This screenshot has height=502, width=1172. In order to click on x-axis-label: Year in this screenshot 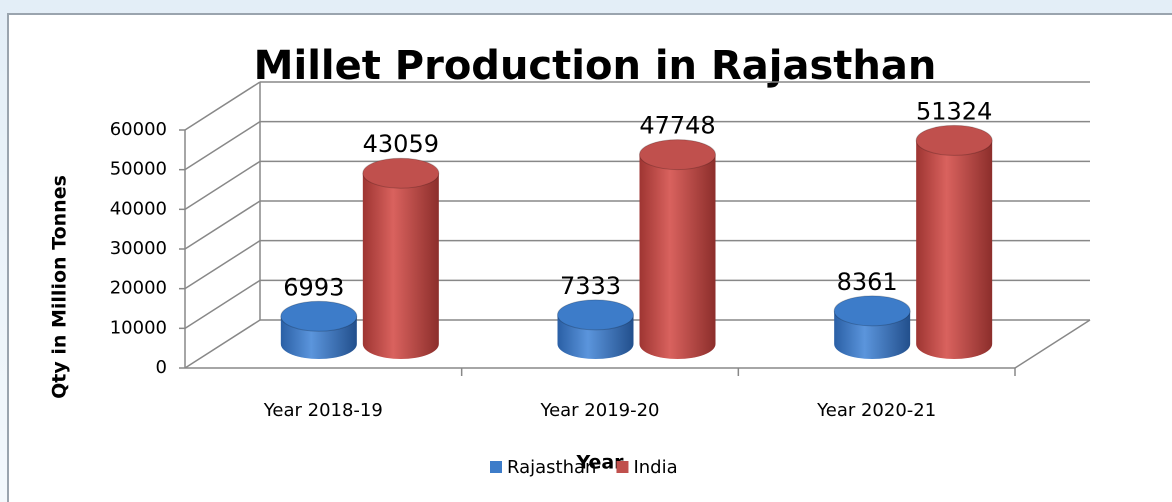, I will do `click(599, 463)`.